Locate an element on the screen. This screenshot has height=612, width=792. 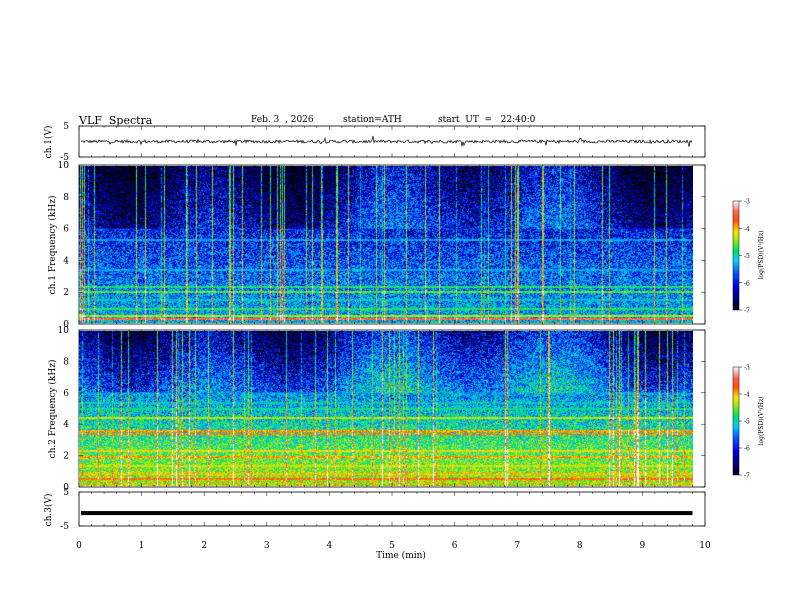
ch3-ylabel: ch.3(V) is located at coordinates (48, 510).